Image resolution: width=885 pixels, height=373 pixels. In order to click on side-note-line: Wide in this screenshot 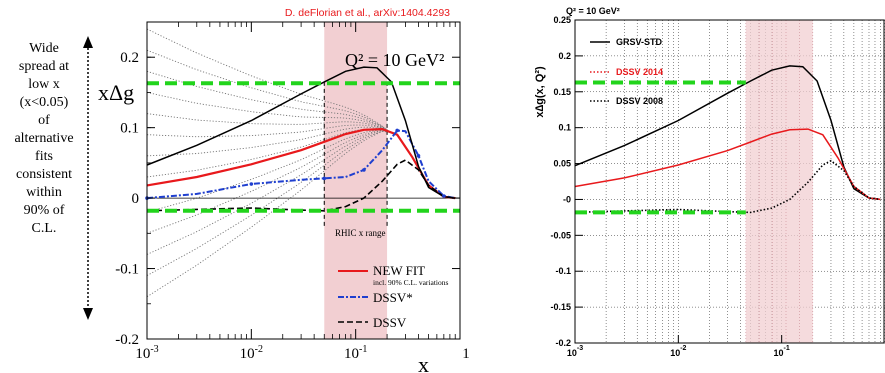, I will do `click(44, 48)`.